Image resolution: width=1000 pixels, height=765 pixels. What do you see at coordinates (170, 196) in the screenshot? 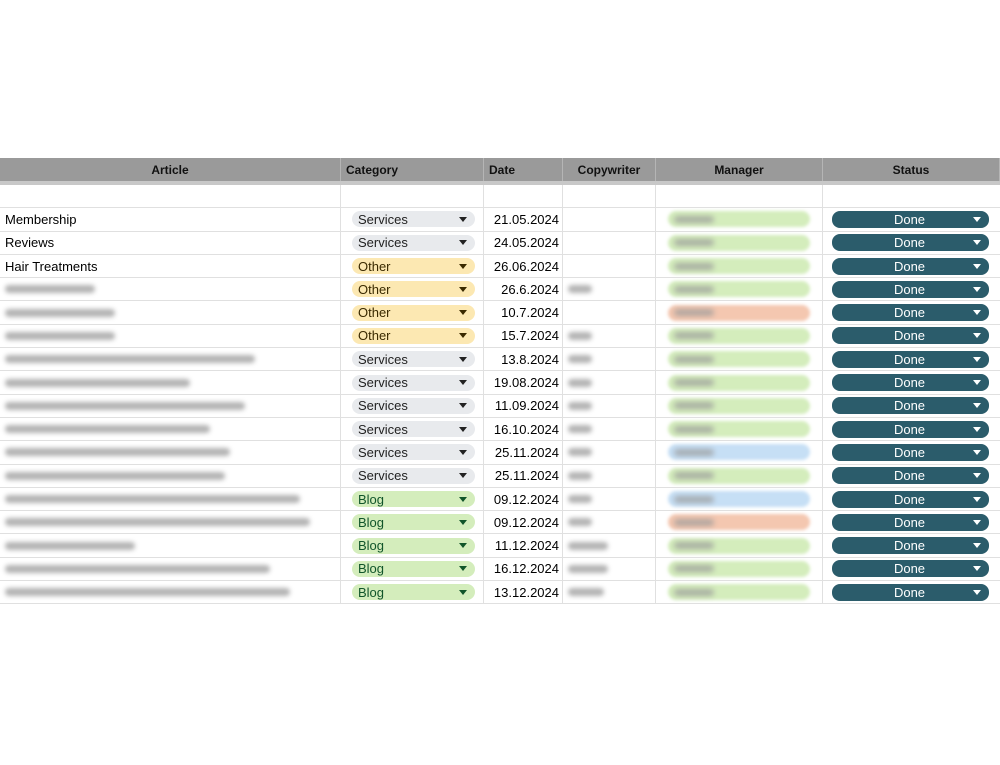
I see `cell` at bounding box center [170, 196].